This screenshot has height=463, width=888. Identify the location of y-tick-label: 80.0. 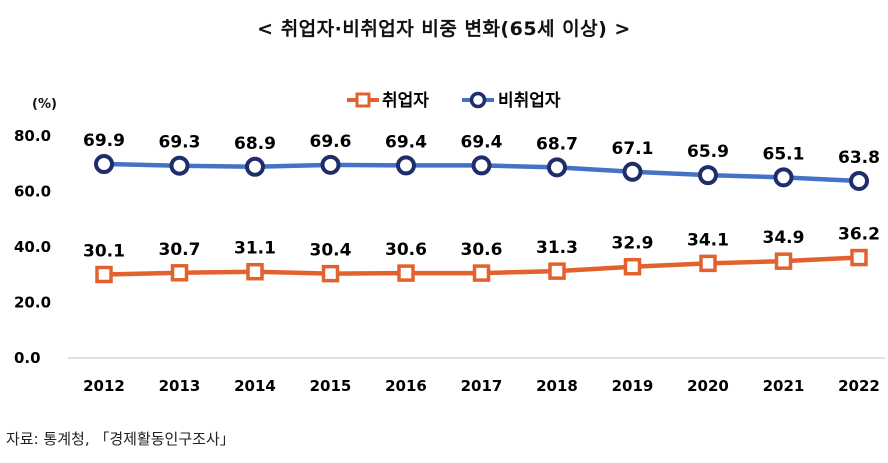
(32, 136).